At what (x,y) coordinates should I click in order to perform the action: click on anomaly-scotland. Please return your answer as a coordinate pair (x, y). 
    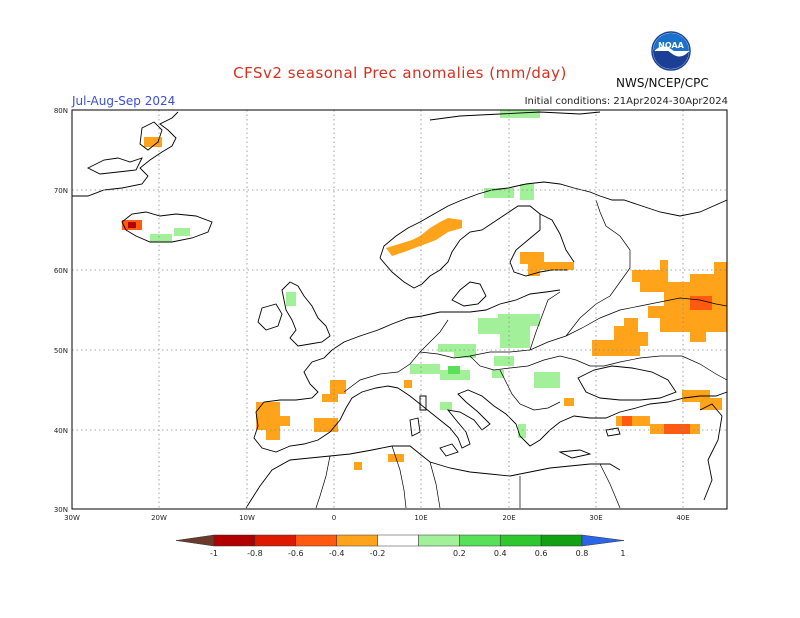
    Looking at the image, I should click on (291, 299).